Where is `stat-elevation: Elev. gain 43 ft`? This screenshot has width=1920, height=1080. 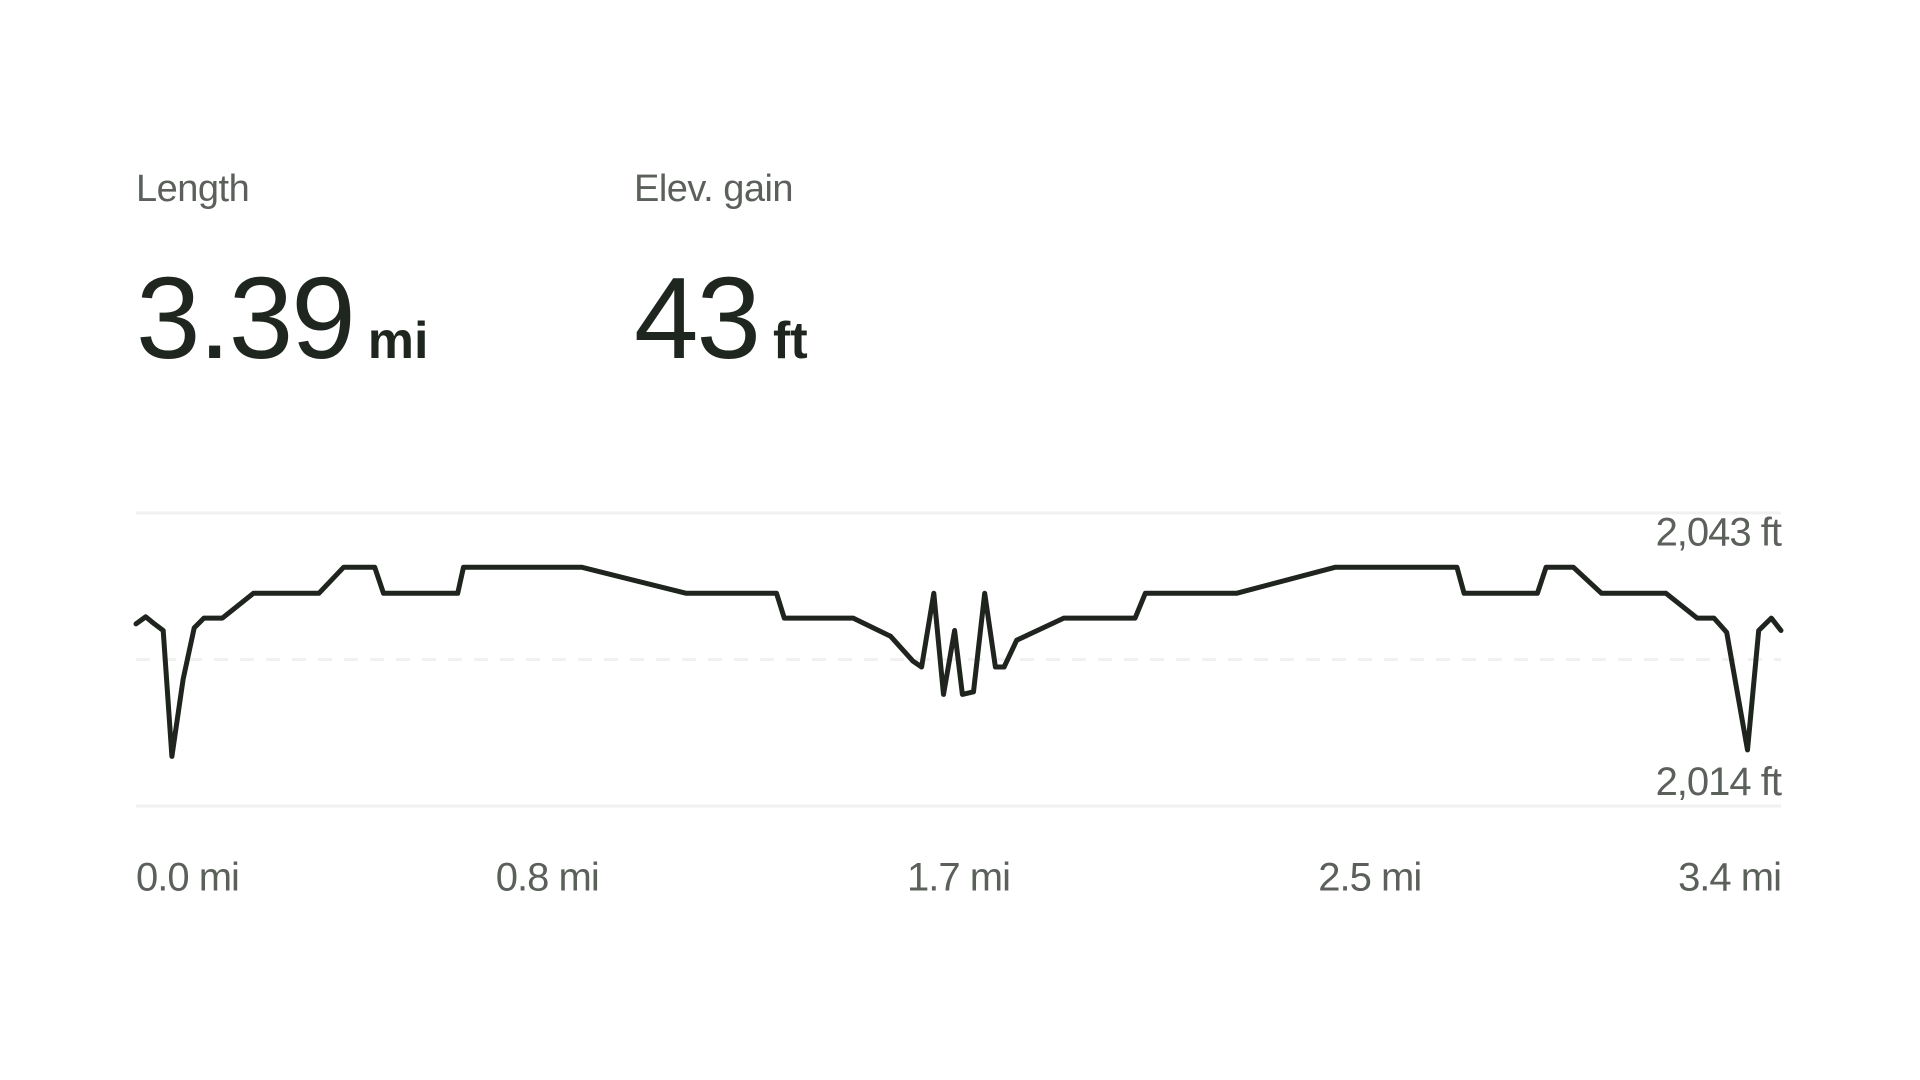
stat-elevation: Elev. gain 43 ft is located at coordinates (721, 276).